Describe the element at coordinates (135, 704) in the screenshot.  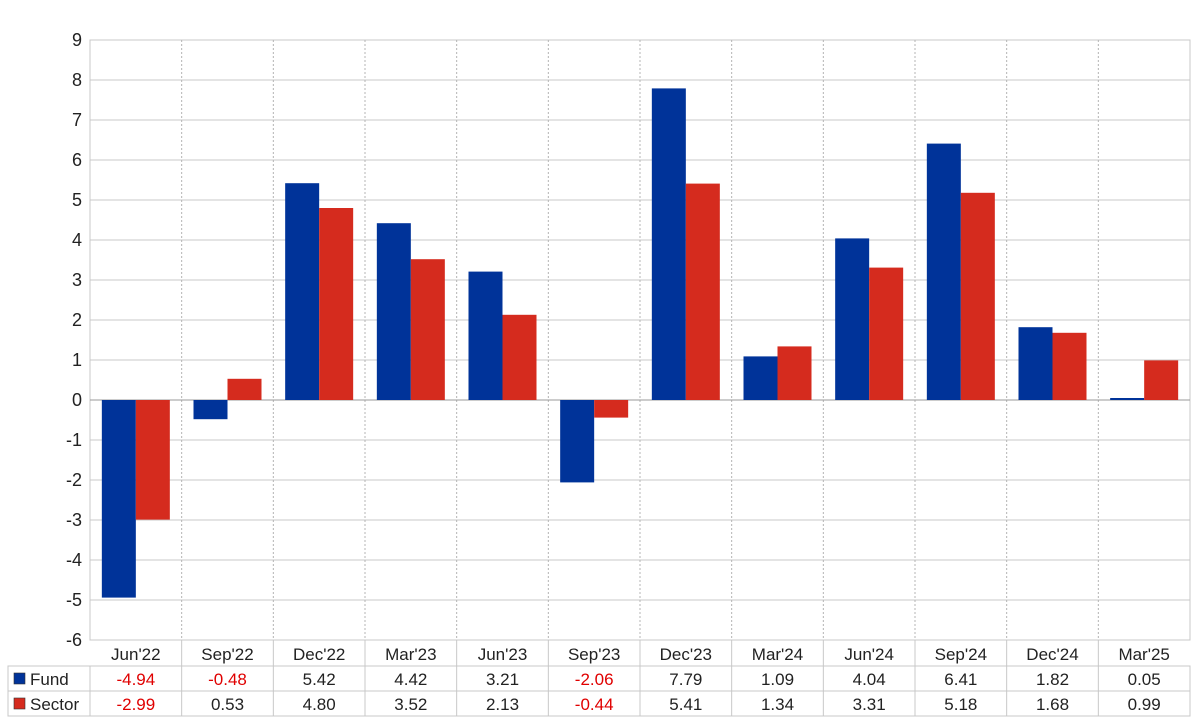
I see `table-cell-sector: -2.99` at that location.